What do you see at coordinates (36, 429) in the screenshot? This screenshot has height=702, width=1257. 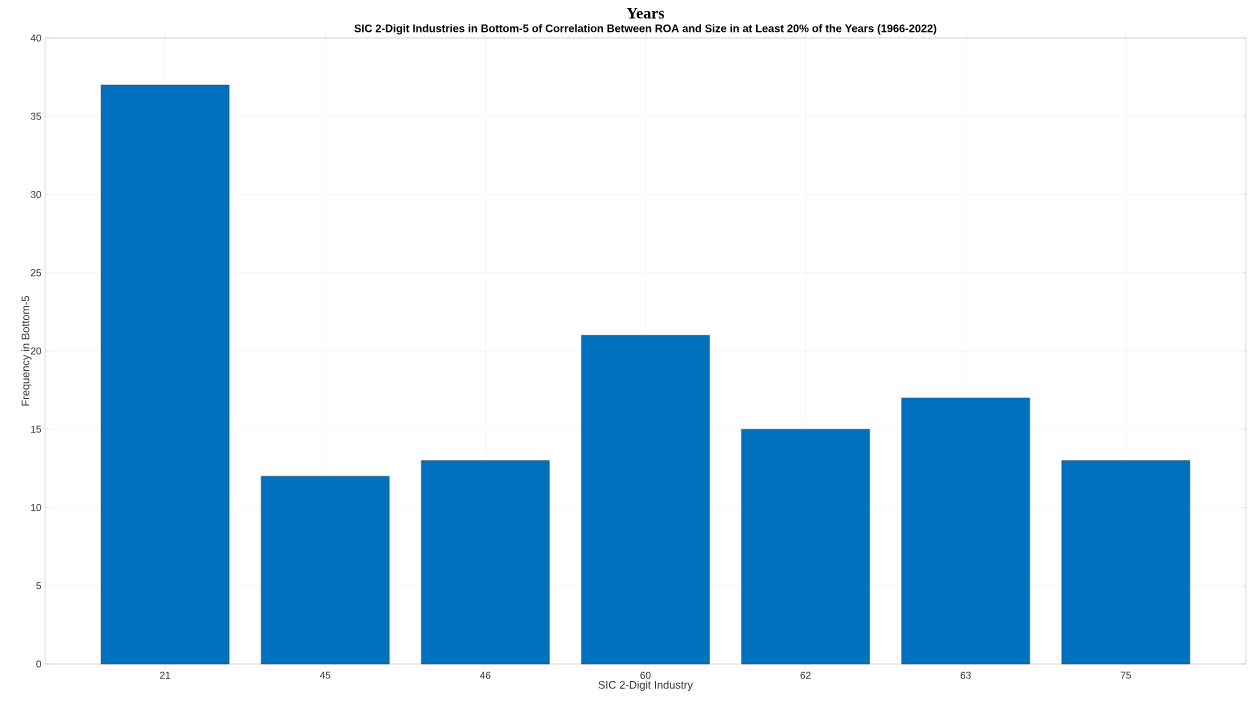 I see `y-tick-label: 15` at bounding box center [36, 429].